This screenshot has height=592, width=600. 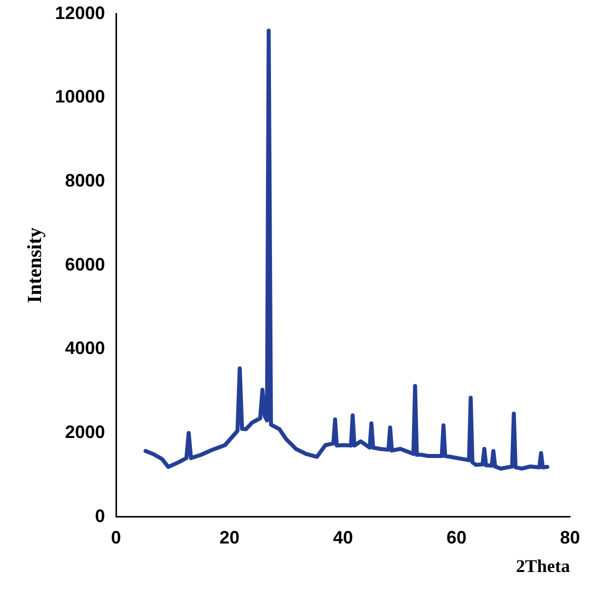 What do you see at coordinates (85, 348) in the screenshot?
I see `y-tick-label: 4000` at bounding box center [85, 348].